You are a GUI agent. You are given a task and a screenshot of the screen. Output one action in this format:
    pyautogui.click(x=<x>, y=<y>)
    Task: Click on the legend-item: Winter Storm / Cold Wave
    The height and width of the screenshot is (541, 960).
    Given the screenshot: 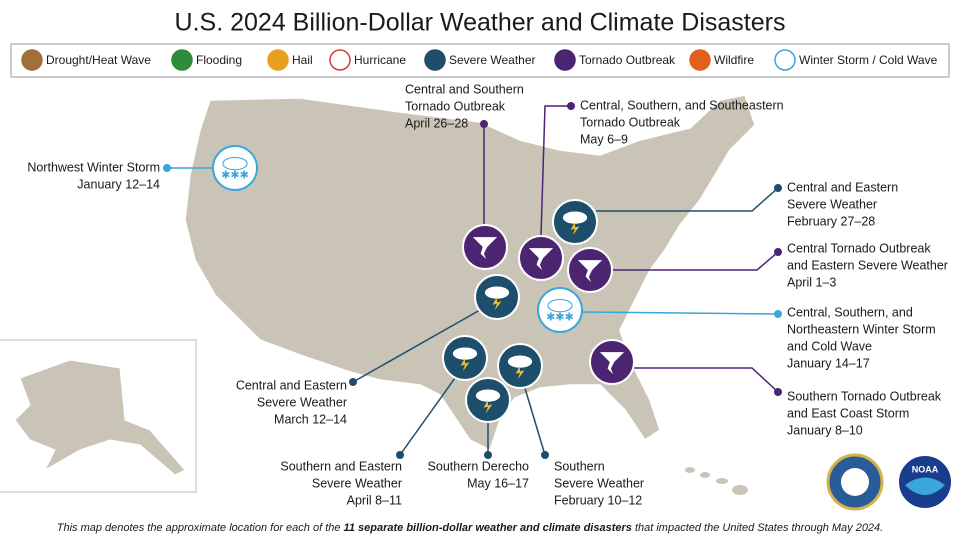 What is the action you would take?
    pyautogui.click(x=856, y=60)
    